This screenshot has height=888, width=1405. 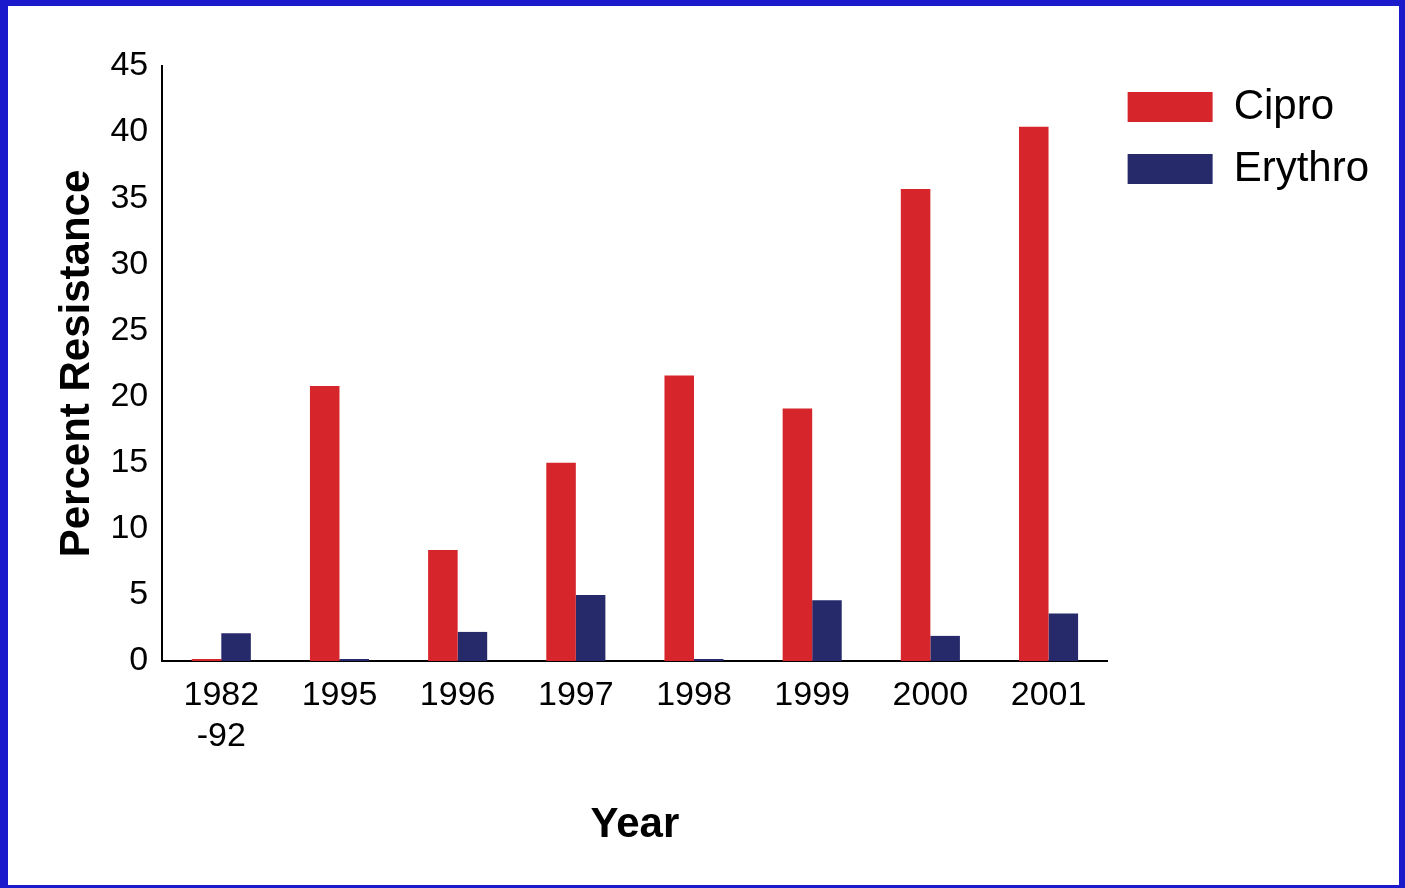 What do you see at coordinates (129, 460) in the screenshot?
I see `y-tick-label: 15` at bounding box center [129, 460].